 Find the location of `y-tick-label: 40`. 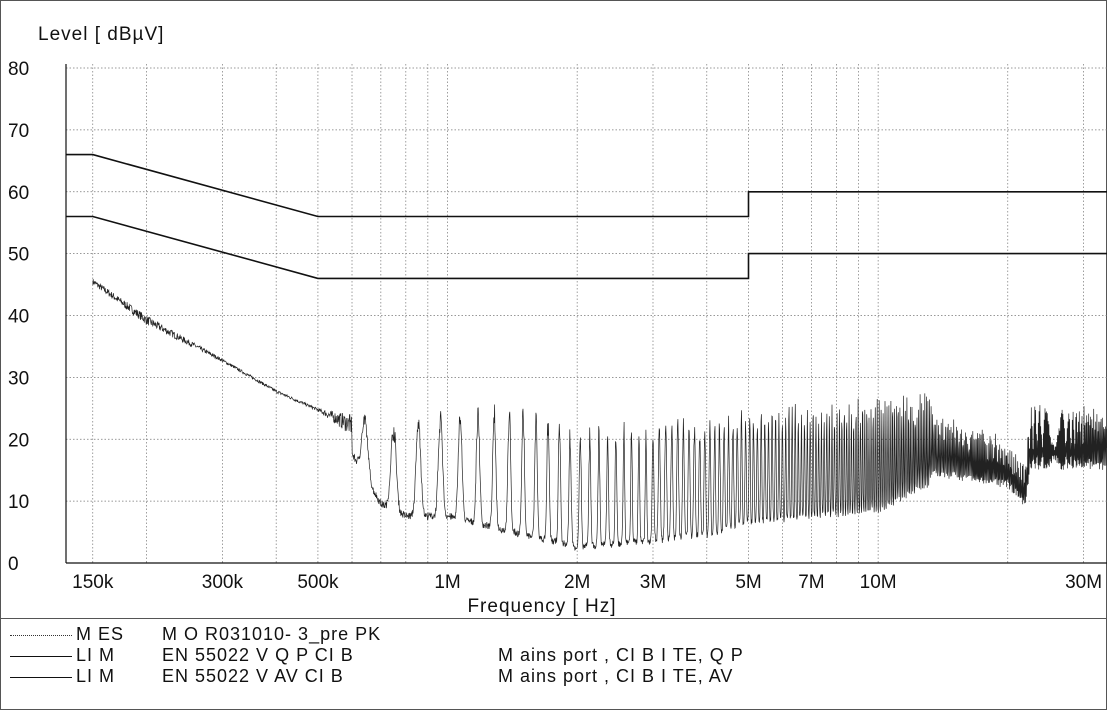

y-tick-label: 40 is located at coordinates (18, 317).